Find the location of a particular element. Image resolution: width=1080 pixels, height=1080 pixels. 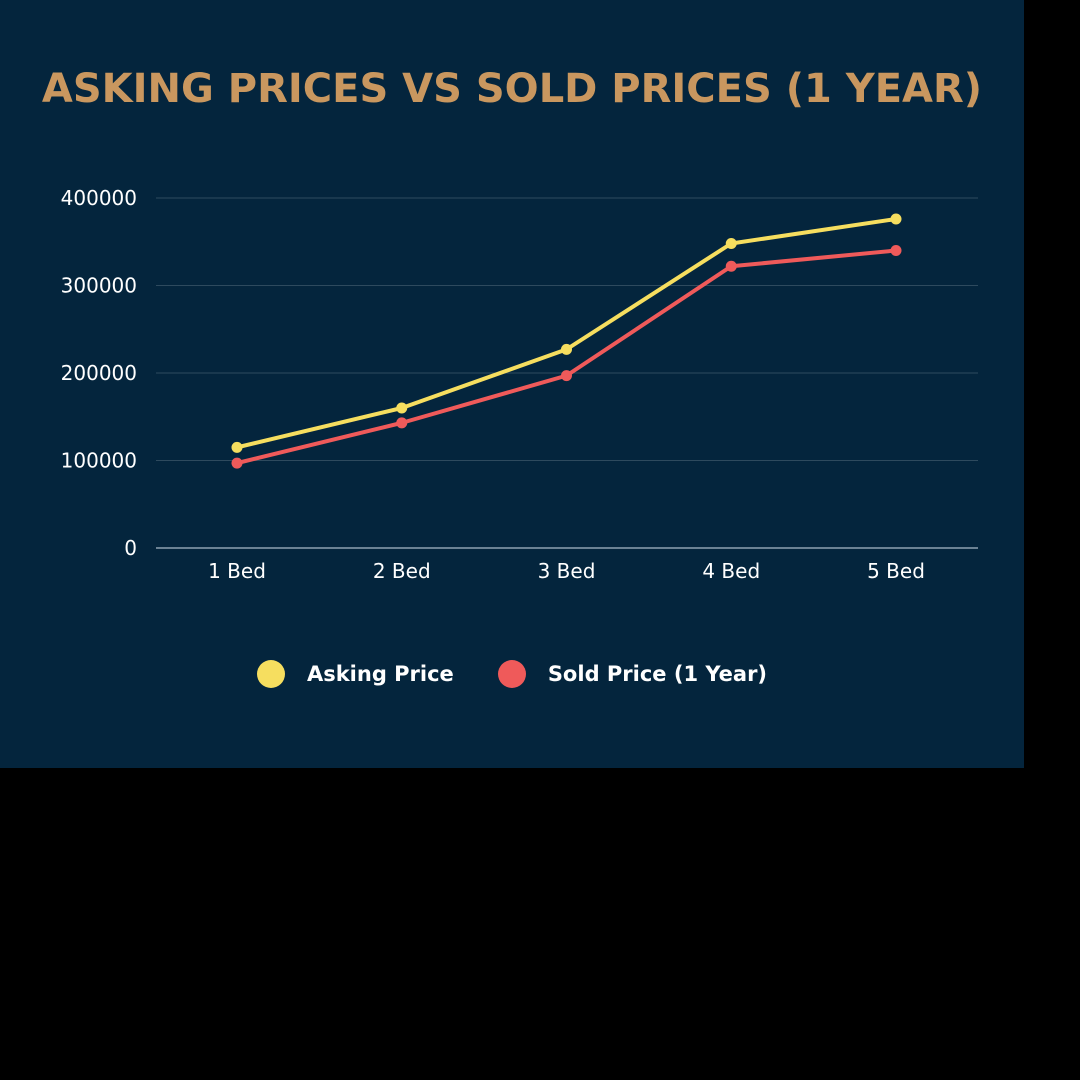

y-tick-200000: 200000 is located at coordinates (99, 373).